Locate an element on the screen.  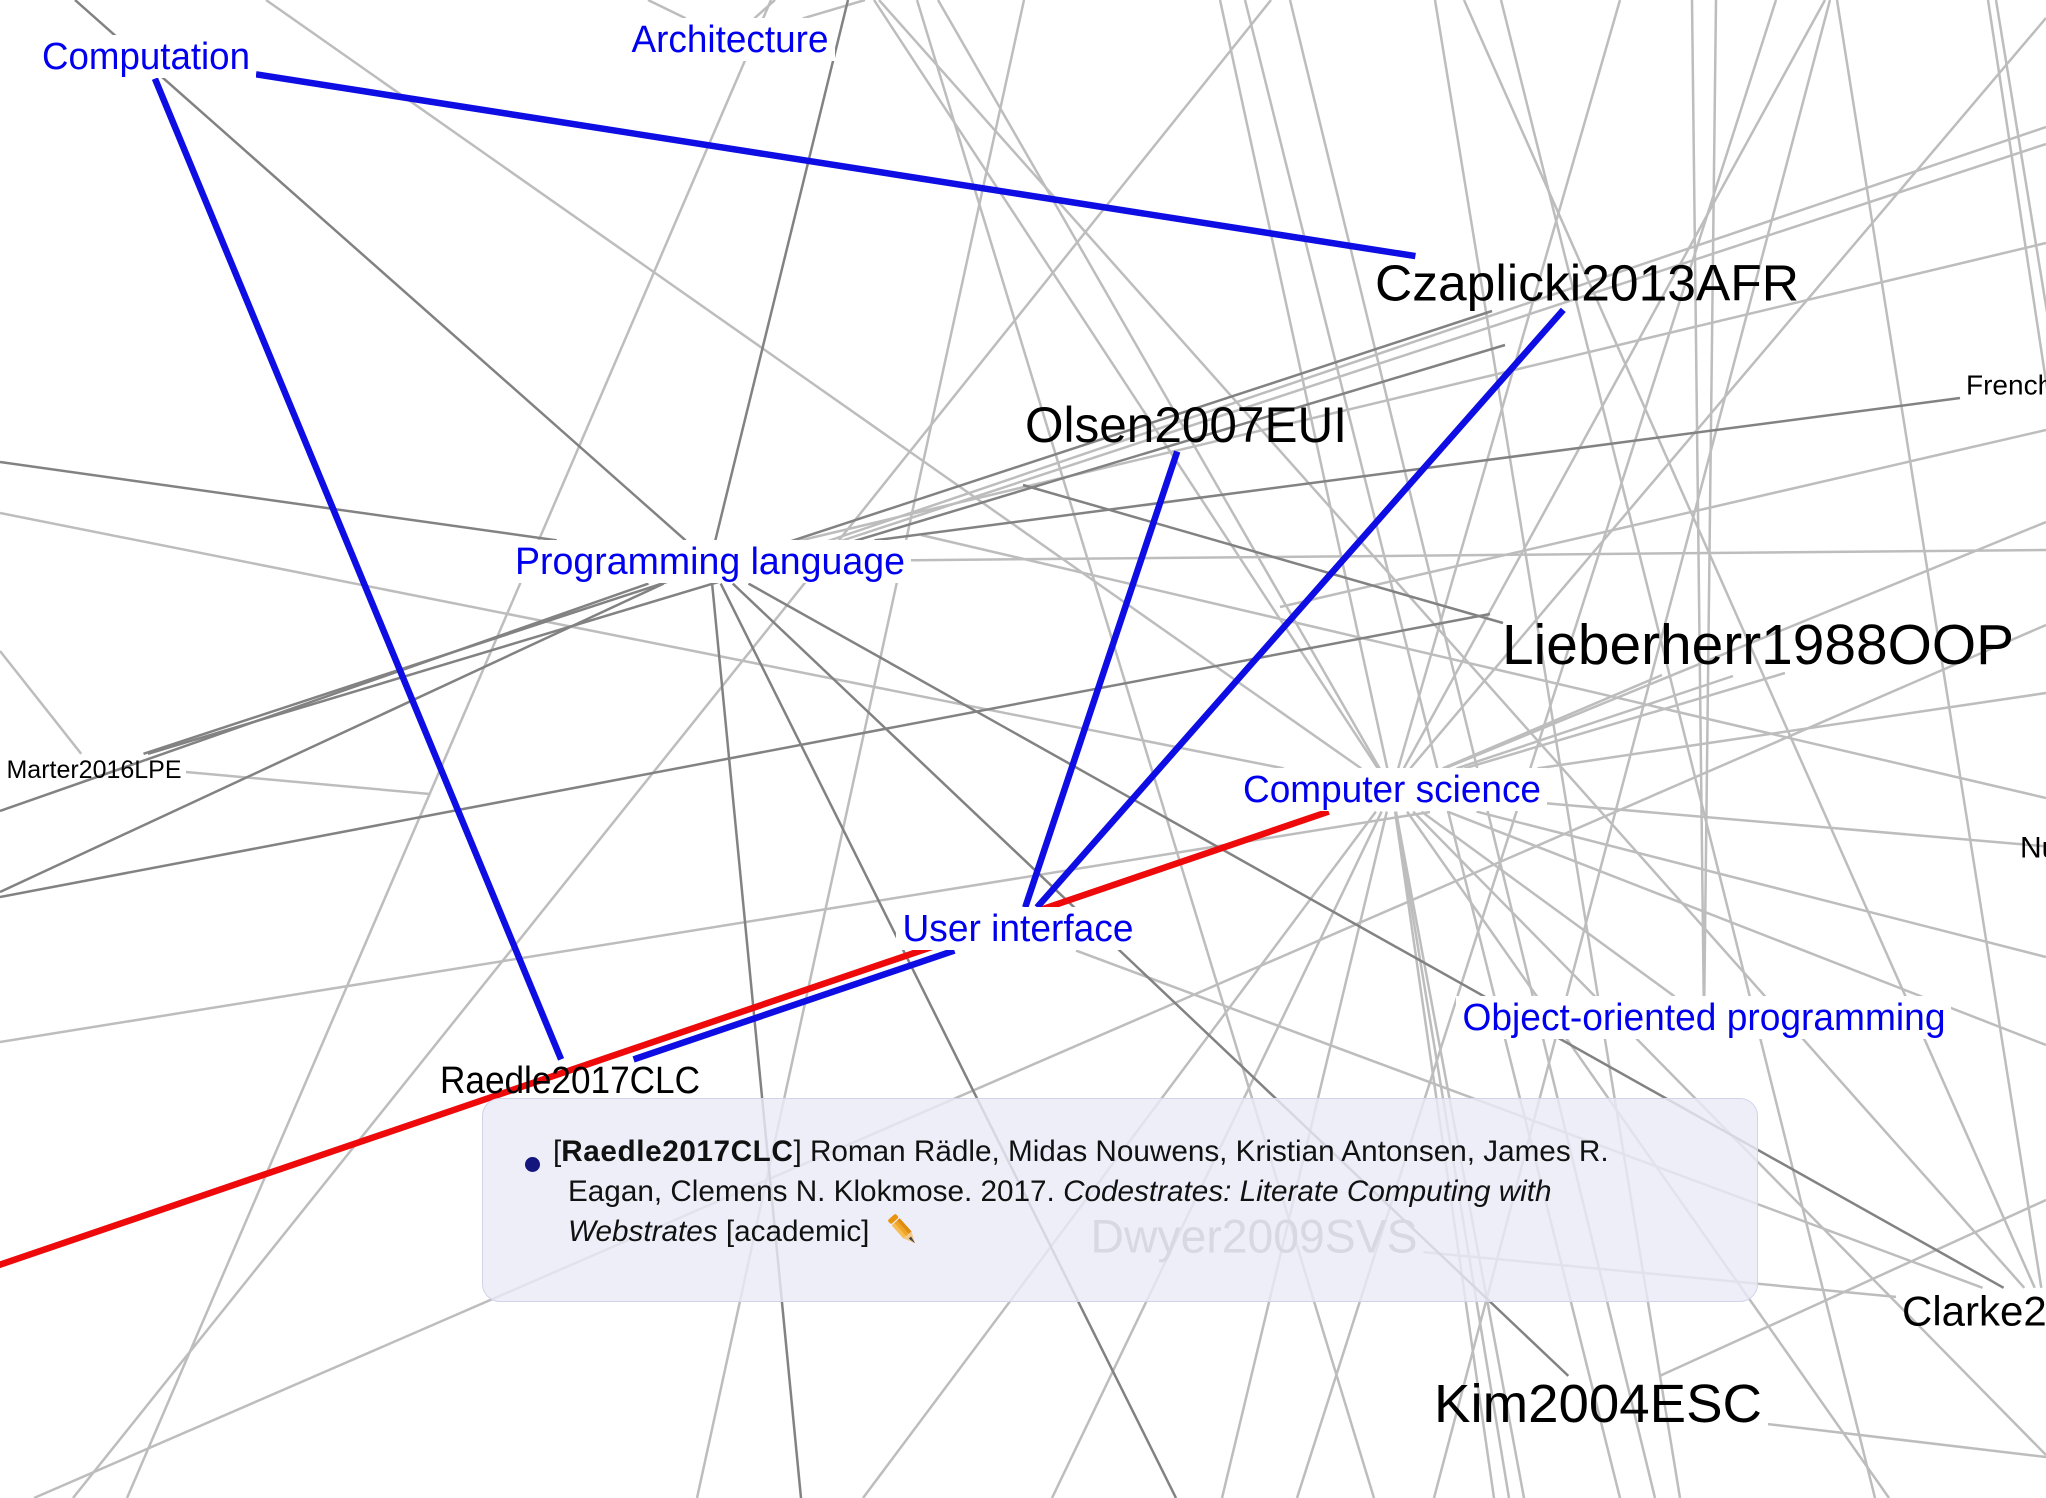
svg-text: Computation is located at coordinates (146, 57).